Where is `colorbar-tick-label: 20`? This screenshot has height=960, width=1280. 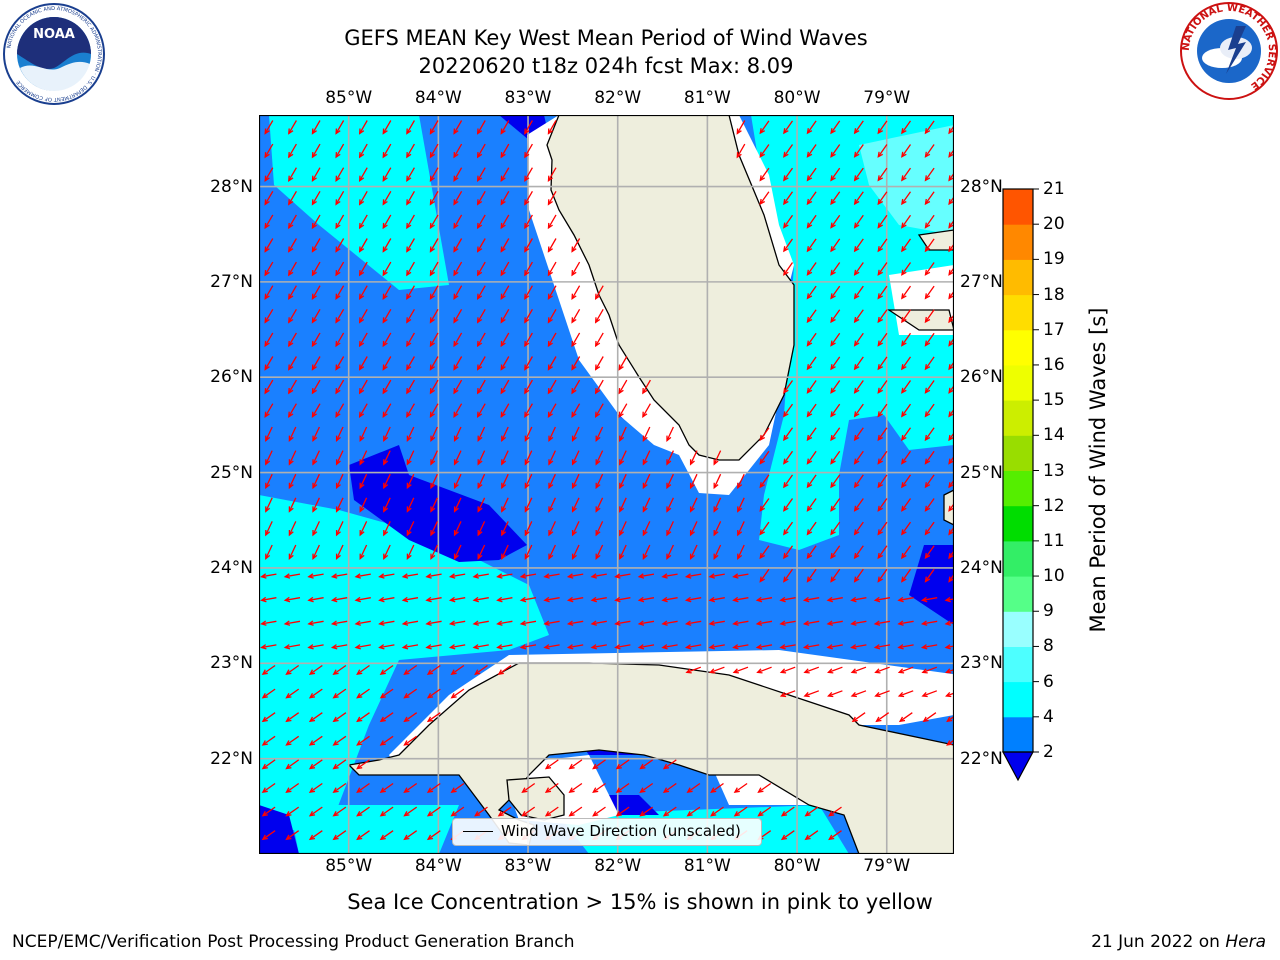
colorbar-tick-label: 20 is located at coordinates (1054, 224).